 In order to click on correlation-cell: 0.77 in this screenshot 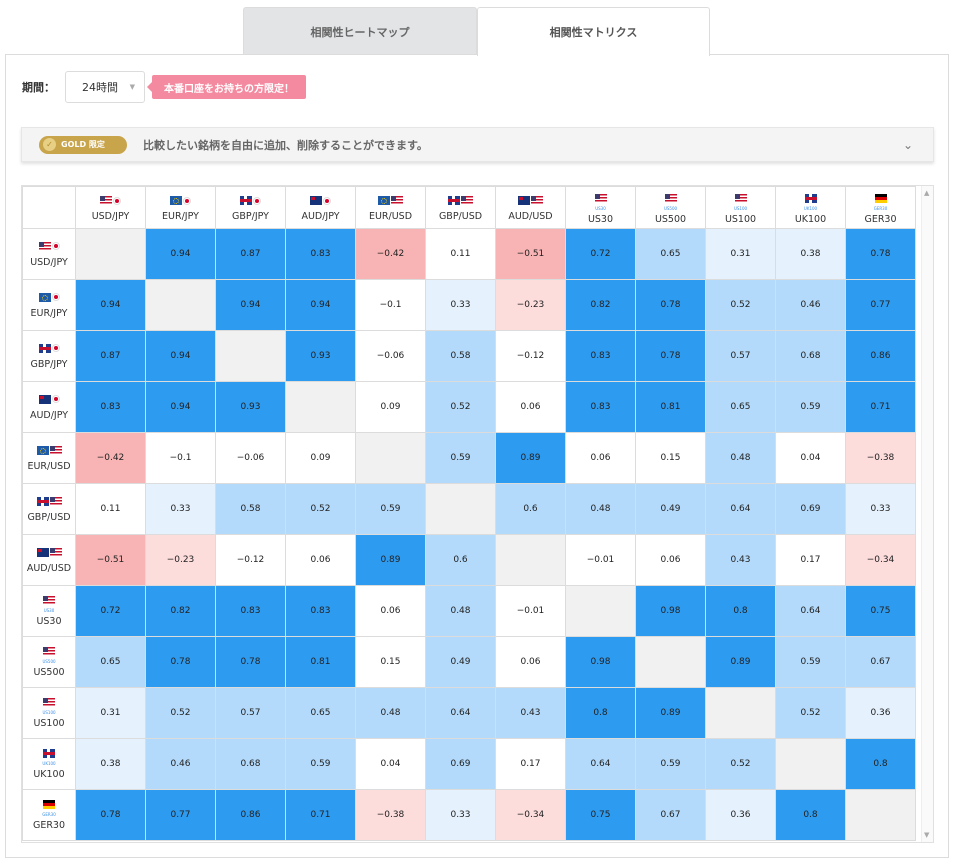, I will do `click(180, 815)`.